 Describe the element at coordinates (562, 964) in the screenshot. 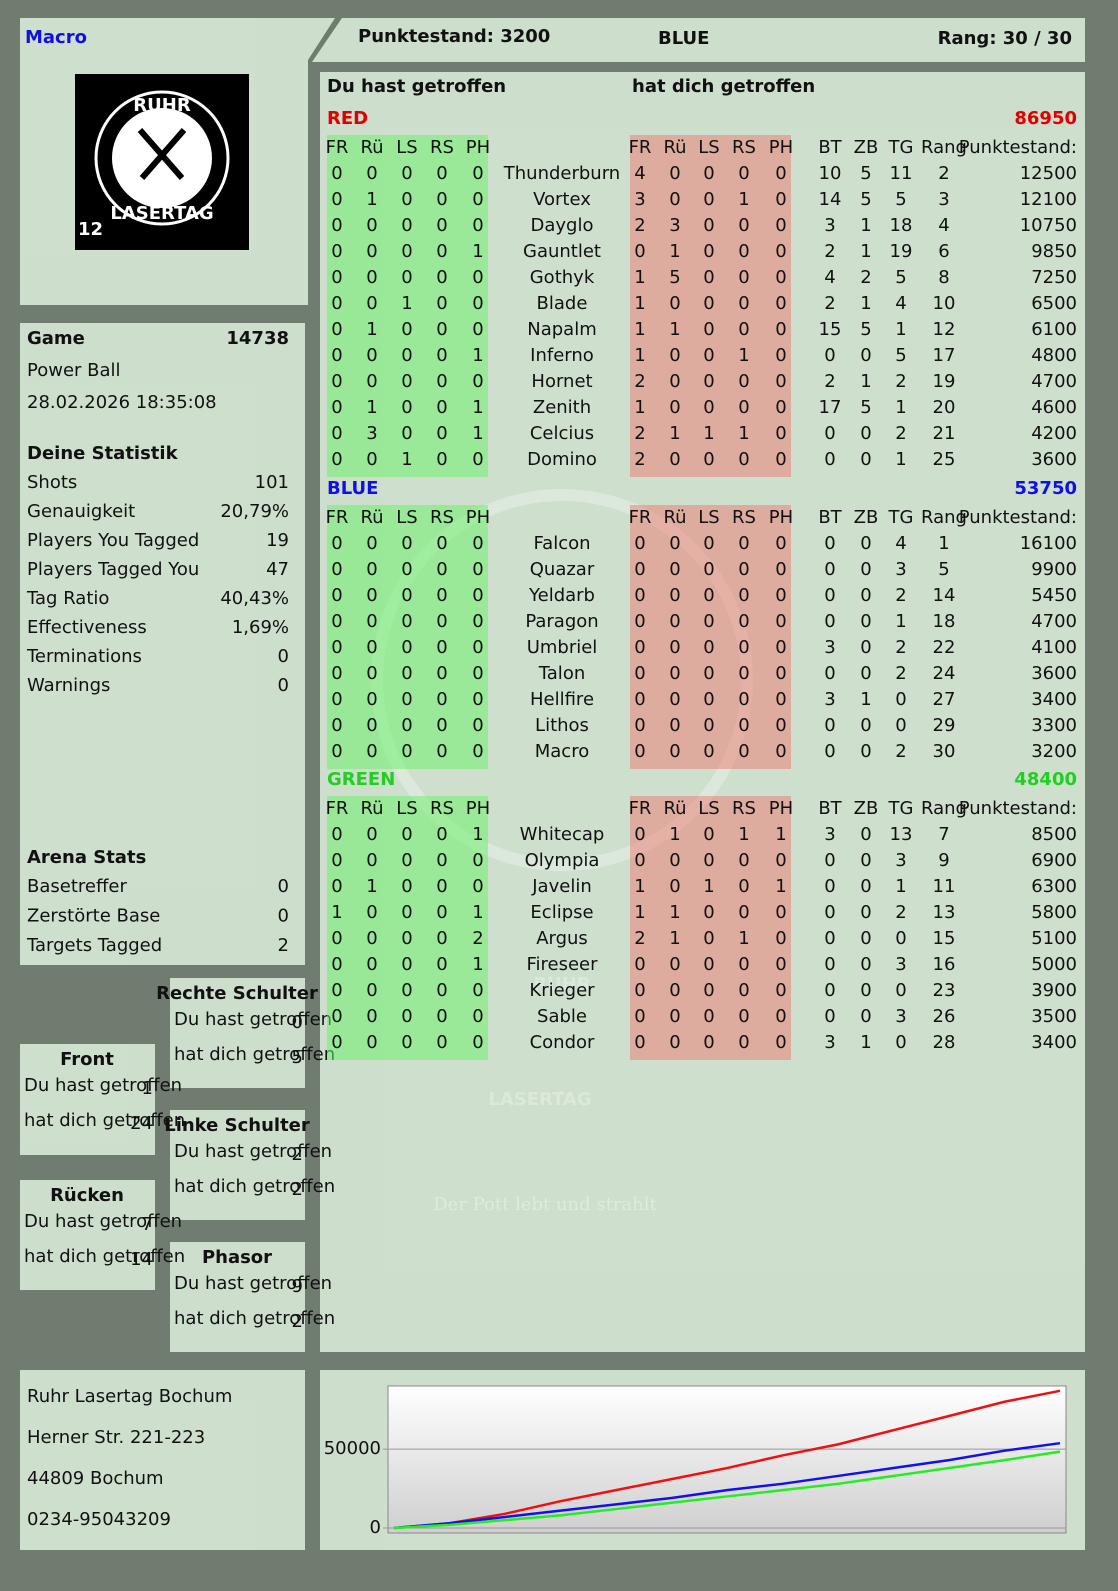

I see `player-name: Fireseer` at that location.